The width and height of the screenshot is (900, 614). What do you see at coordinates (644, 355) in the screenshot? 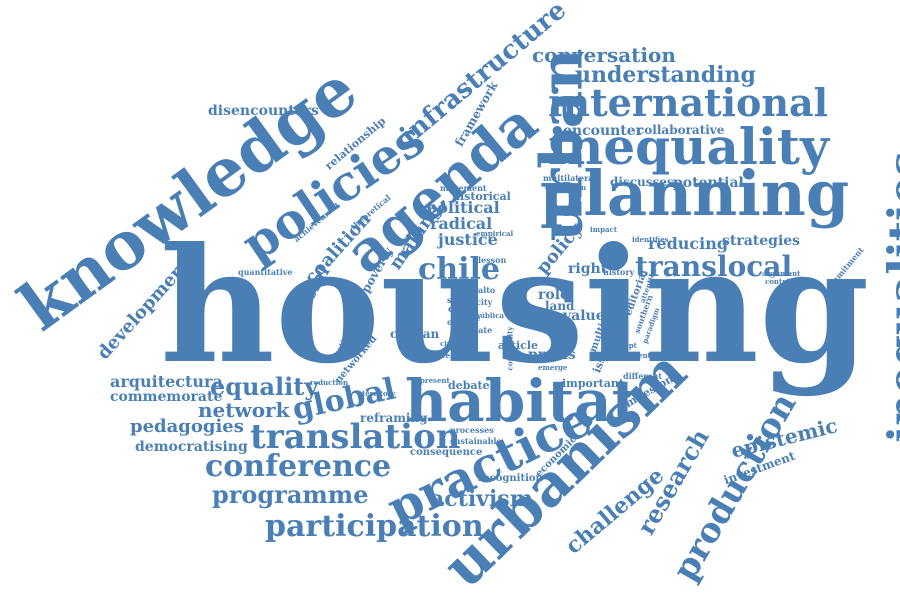
I see `word: oriented` at bounding box center [644, 355].